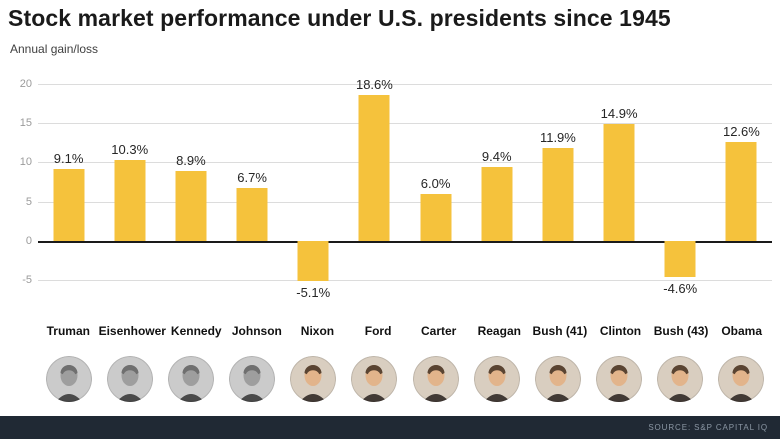  Describe the element at coordinates (130, 200) in the screenshot. I see `bar-eisenhower` at that location.